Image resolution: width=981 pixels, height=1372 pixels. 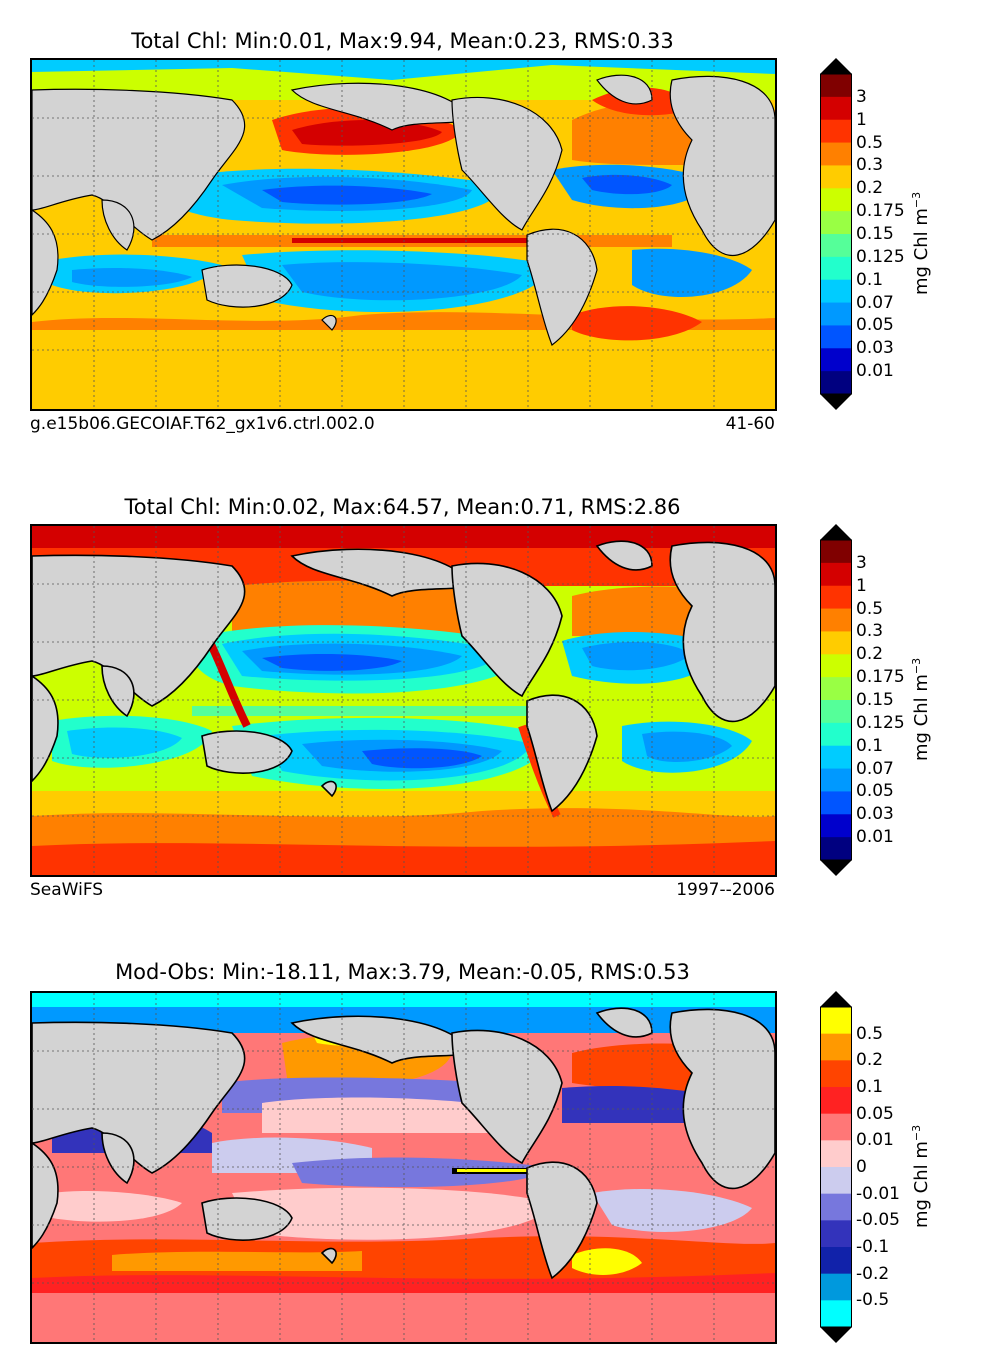 I want to click on footer-source: SeaWiFS, so click(x=67, y=890).